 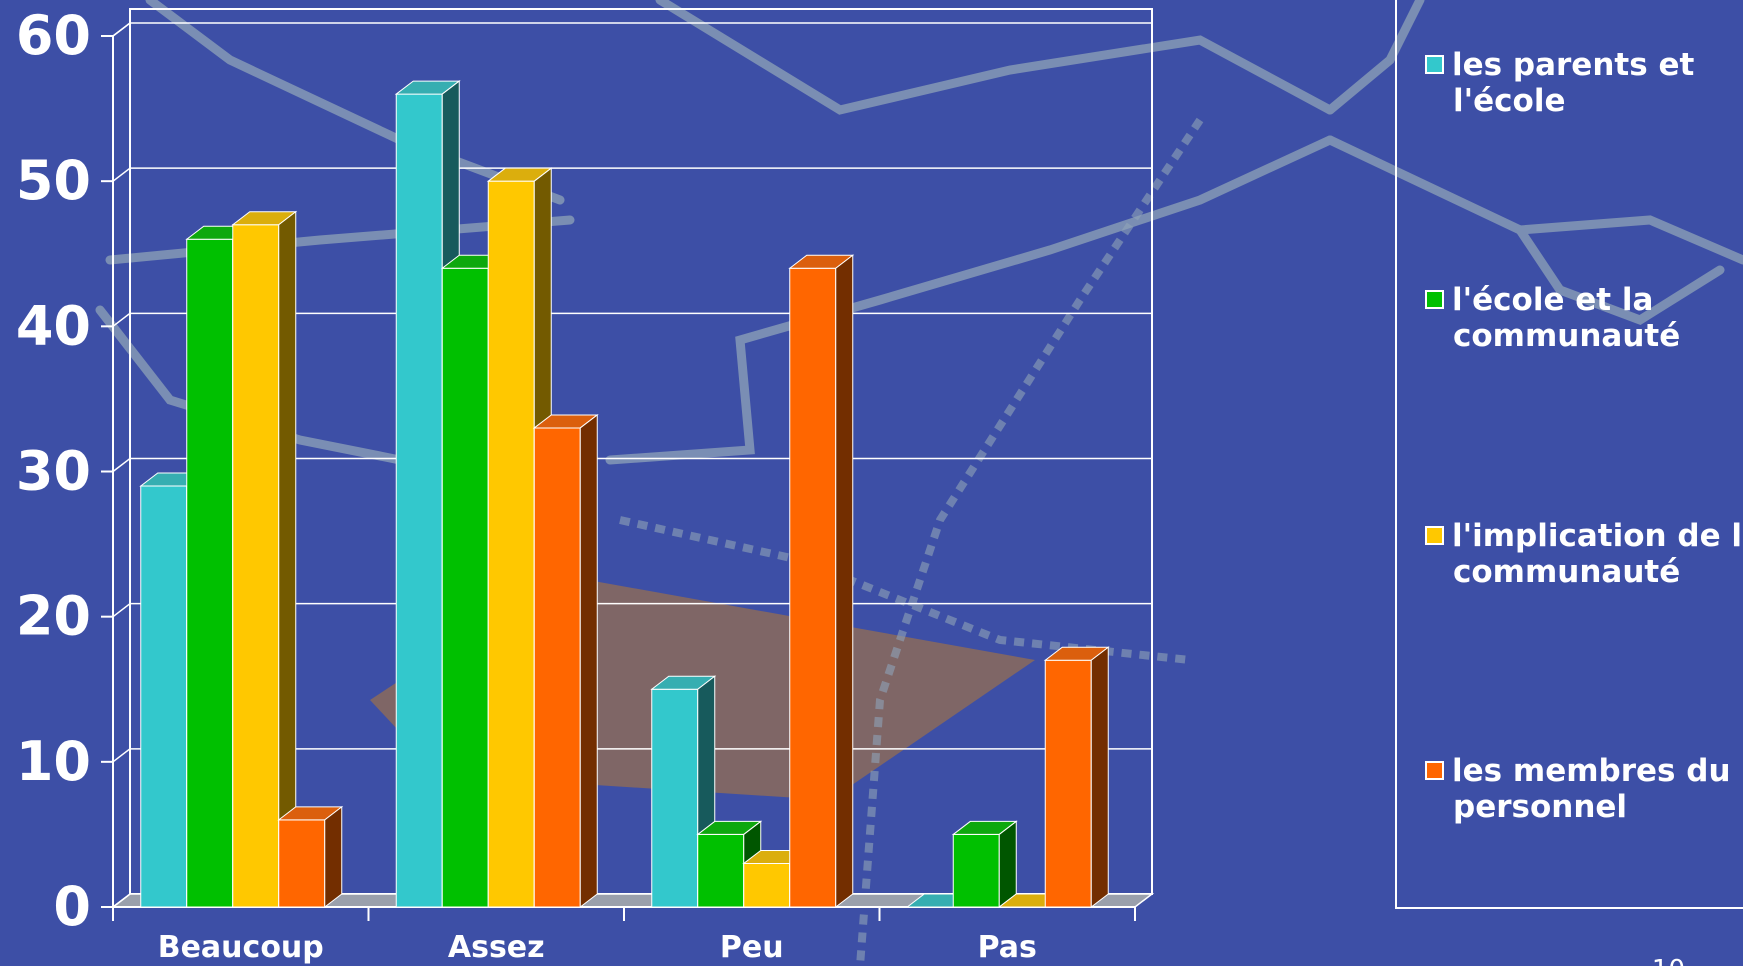 What do you see at coordinates (1668, 960) in the screenshot?
I see `slide-number: 10` at bounding box center [1668, 960].